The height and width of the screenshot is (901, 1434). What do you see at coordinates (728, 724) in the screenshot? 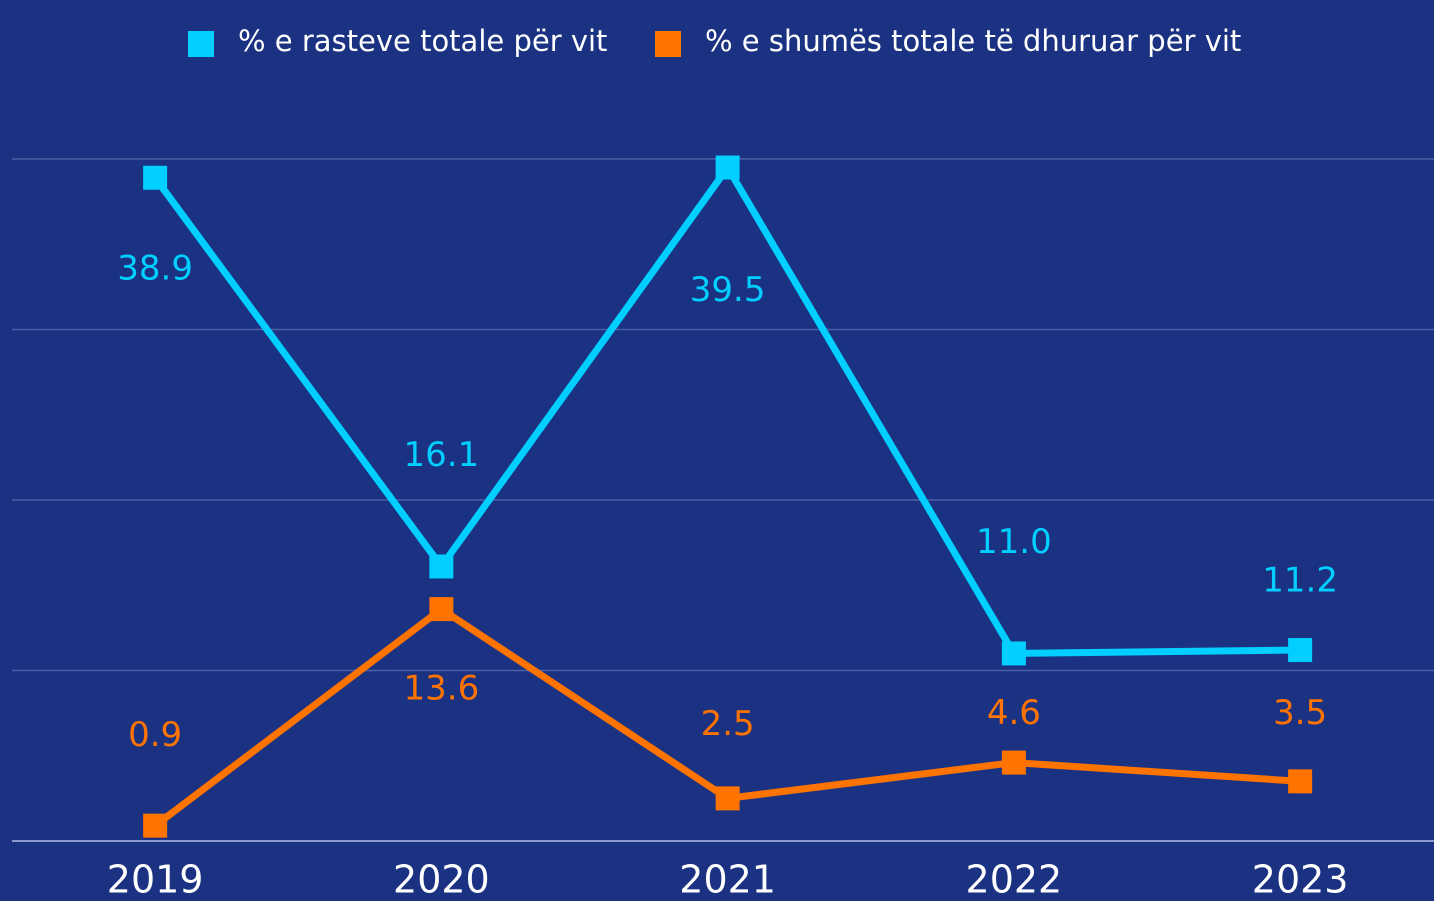
I see `data-label: 2.5` at bounding box center [728, 724].